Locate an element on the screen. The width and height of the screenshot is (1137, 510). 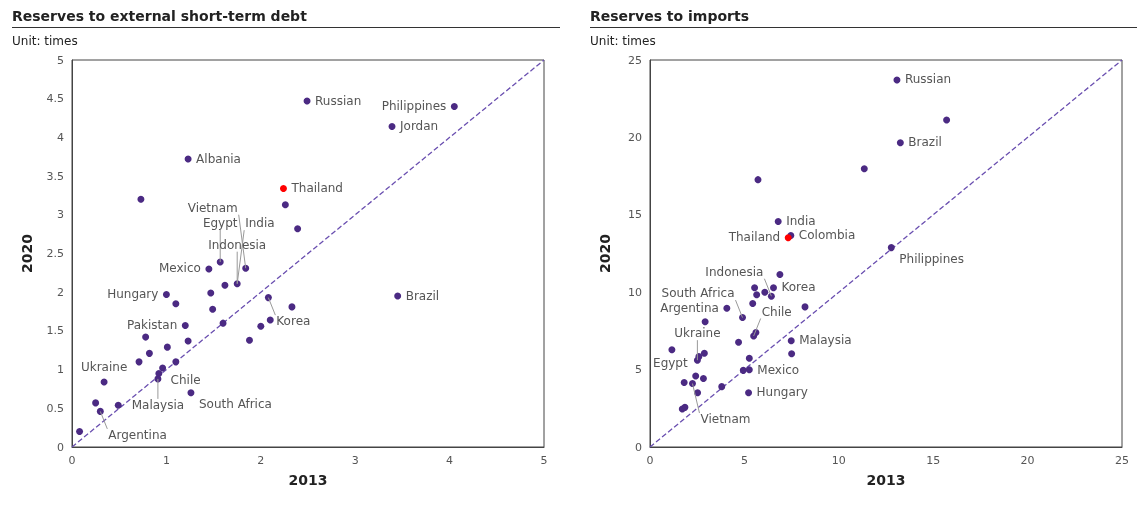
x-tick-label: 15 is located at coordinates (933, 460).